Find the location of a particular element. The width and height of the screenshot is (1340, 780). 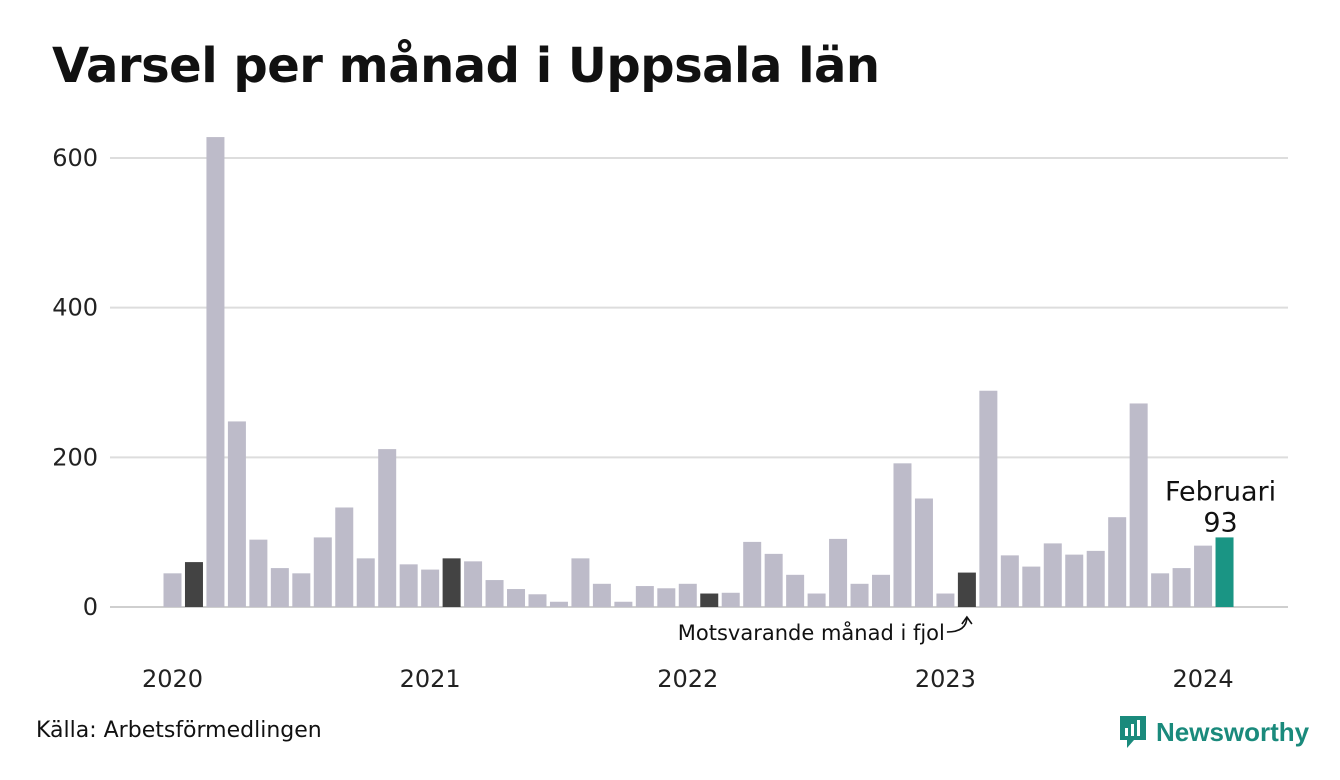

newsworthy-logo-icon is located at coordinates (1133, 732).